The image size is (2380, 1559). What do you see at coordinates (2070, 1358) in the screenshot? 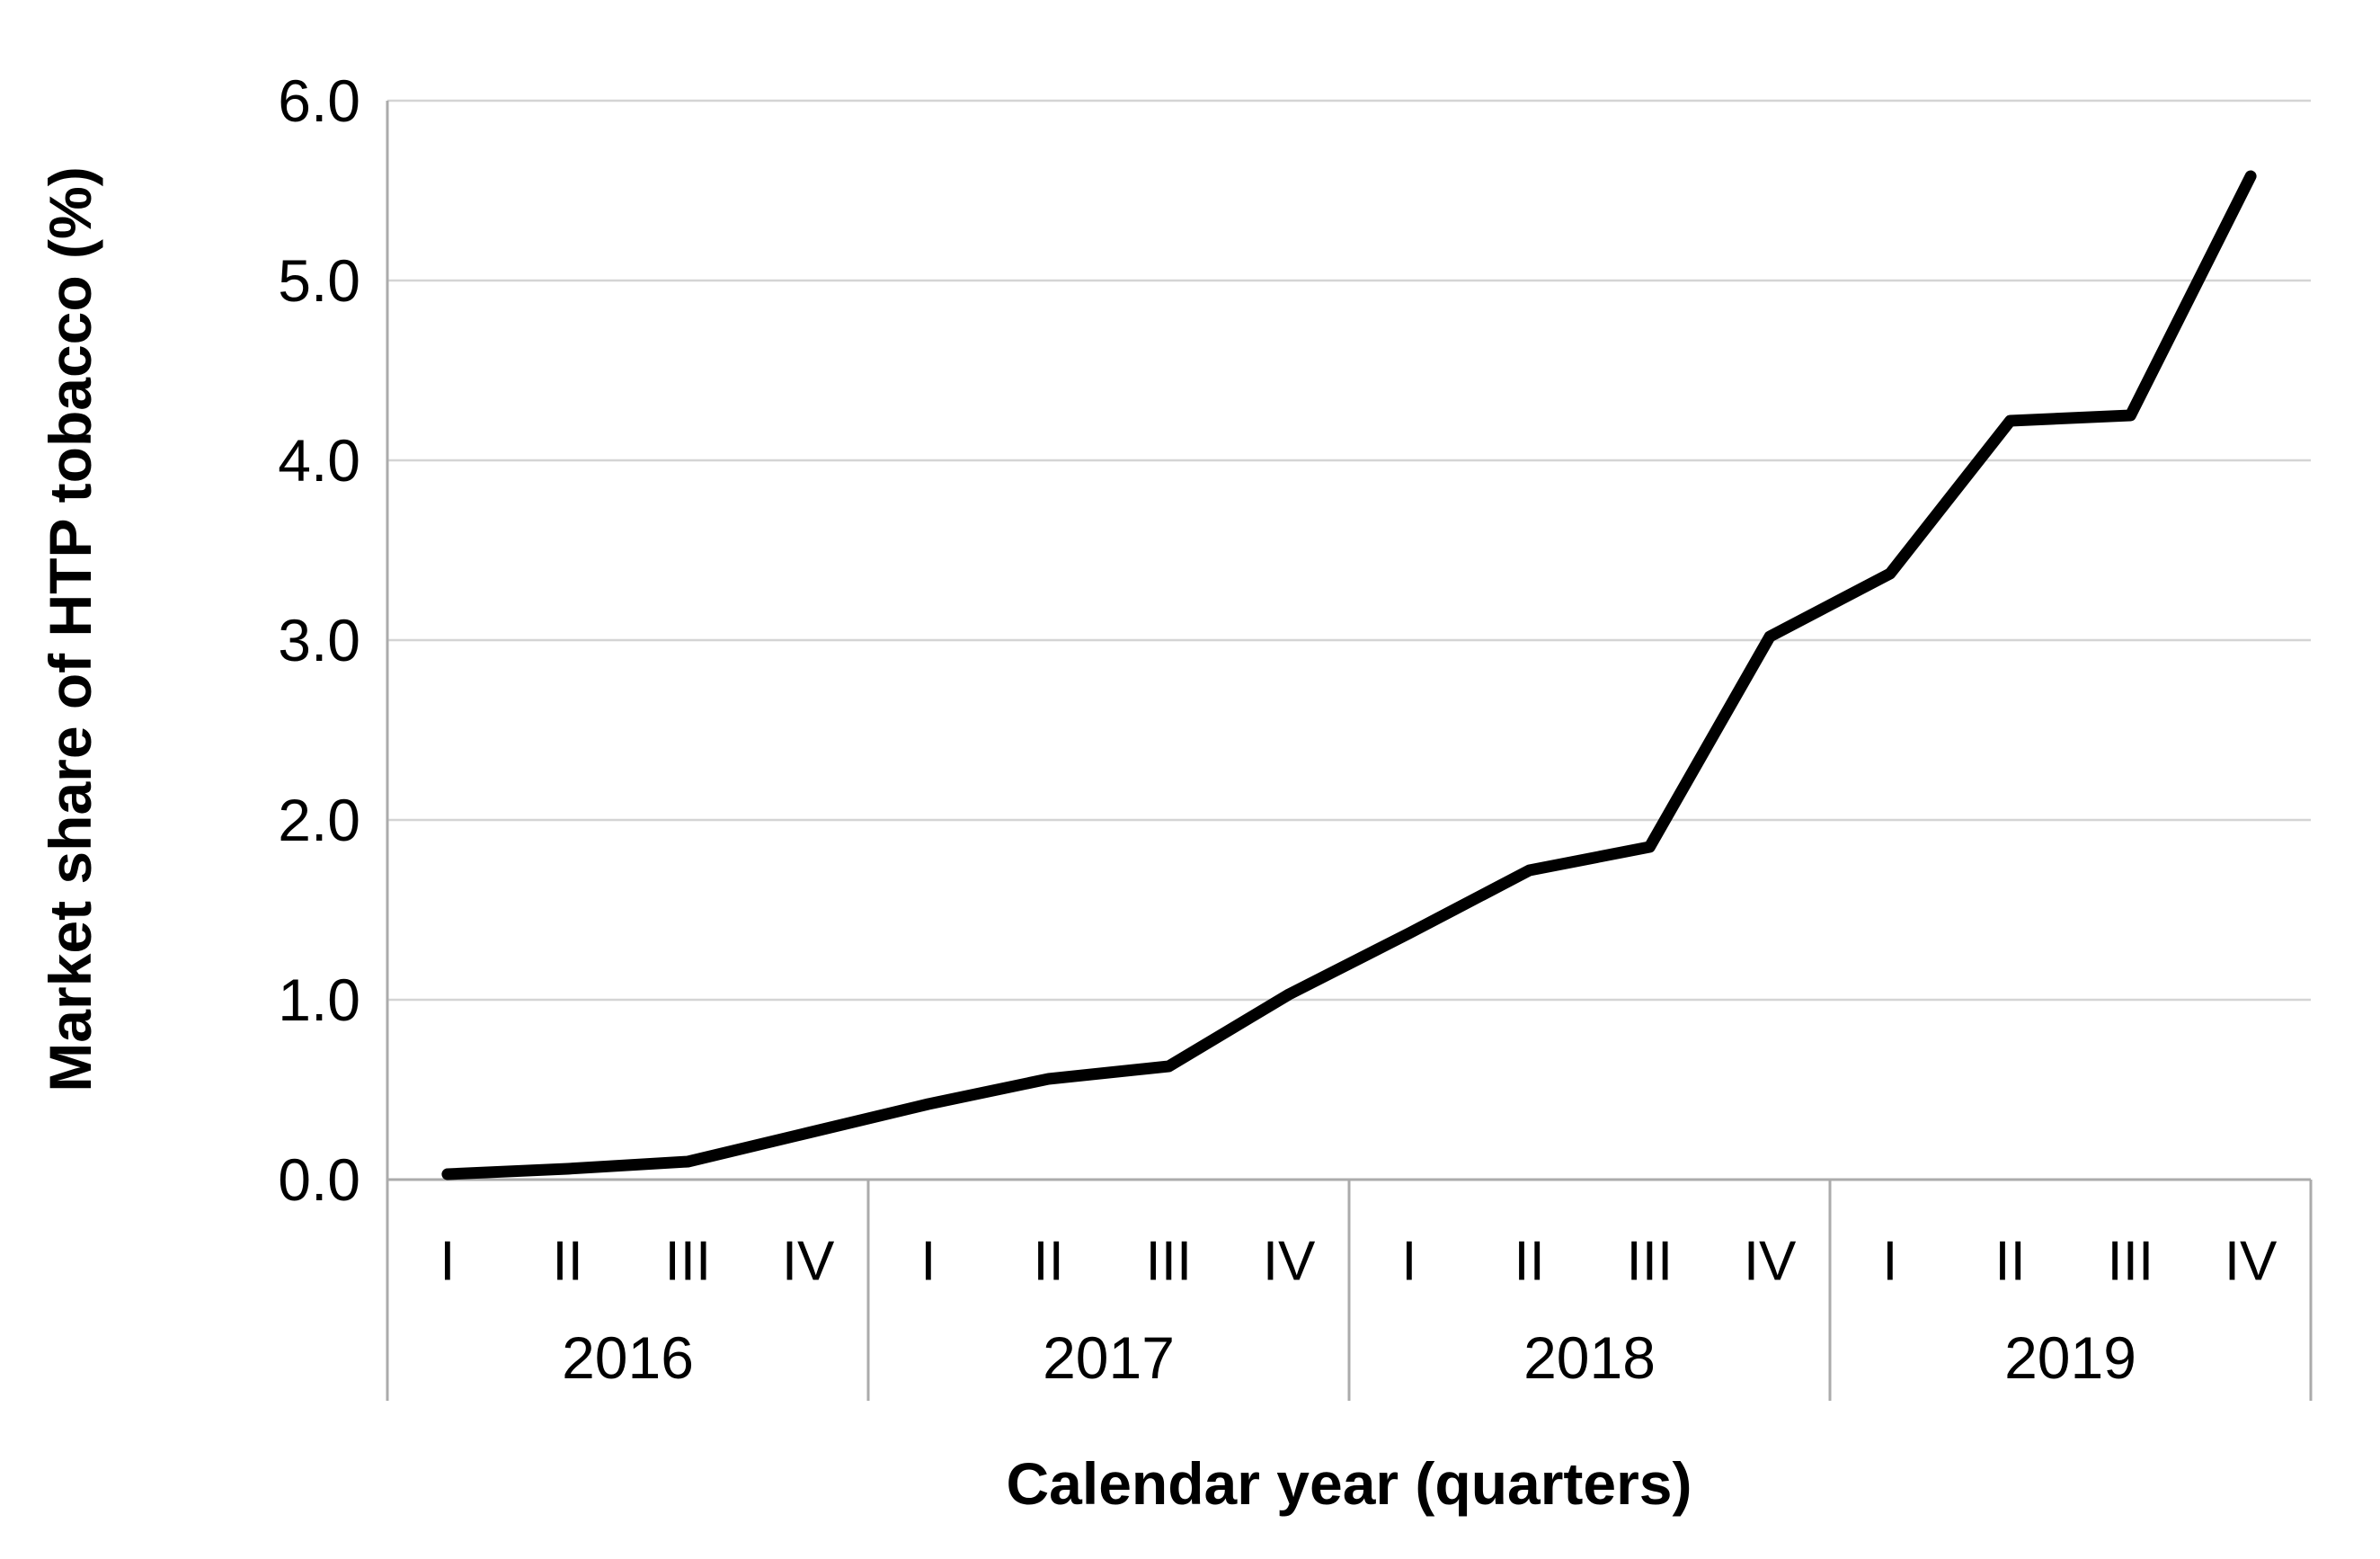
I see `year-label: 2019` at bounding box center [2070, 1358].